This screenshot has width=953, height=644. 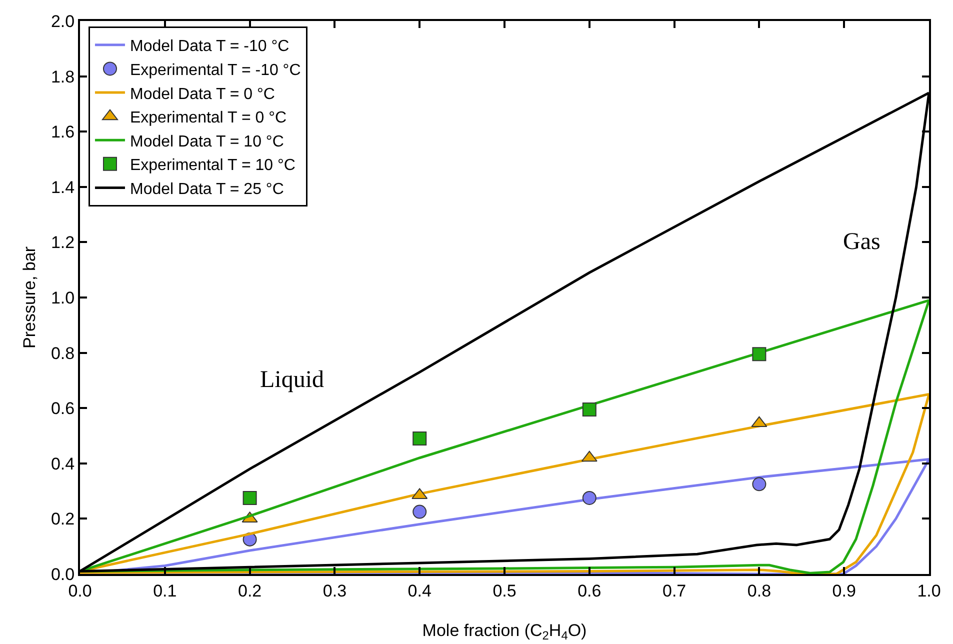 I want to click on y-axis-title: Pressure, bar, so click(x=29, y=297).